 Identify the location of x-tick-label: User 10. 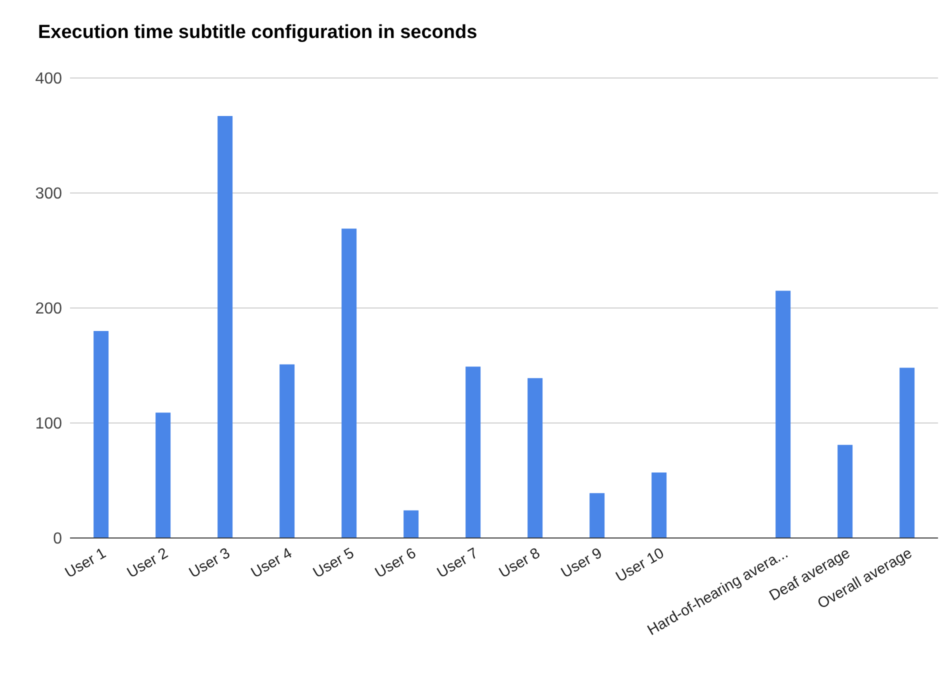
(640, 565).